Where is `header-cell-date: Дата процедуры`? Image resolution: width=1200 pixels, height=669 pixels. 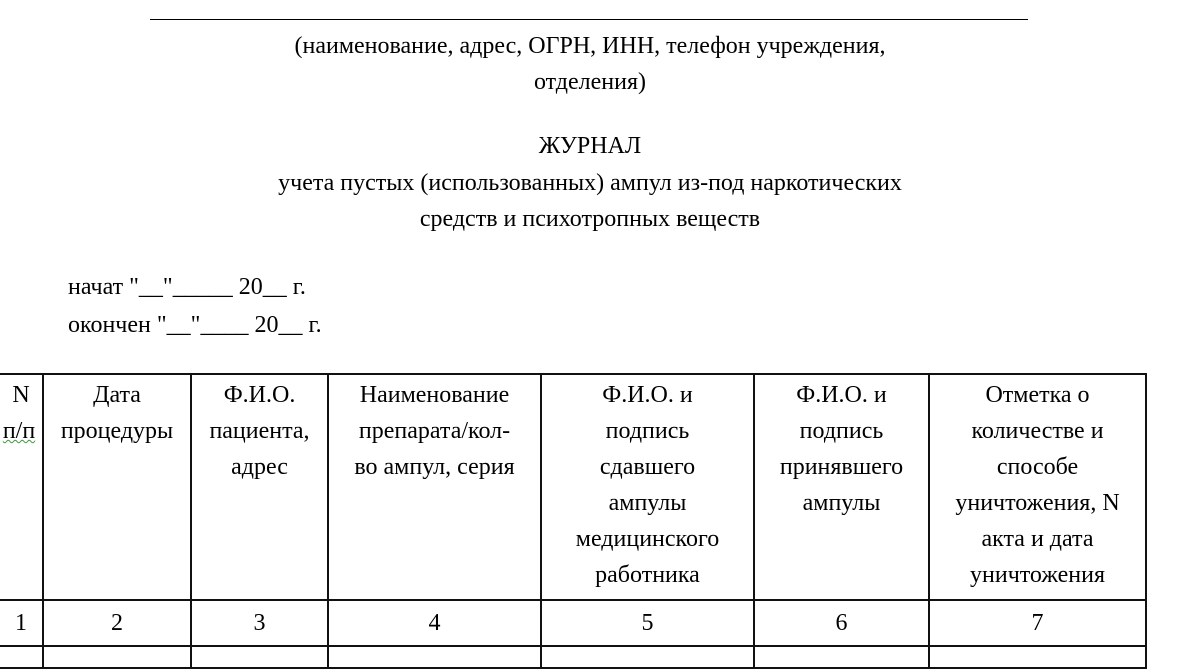
header-cell-date: Дата процедуры is located at coordinates (117, 487).